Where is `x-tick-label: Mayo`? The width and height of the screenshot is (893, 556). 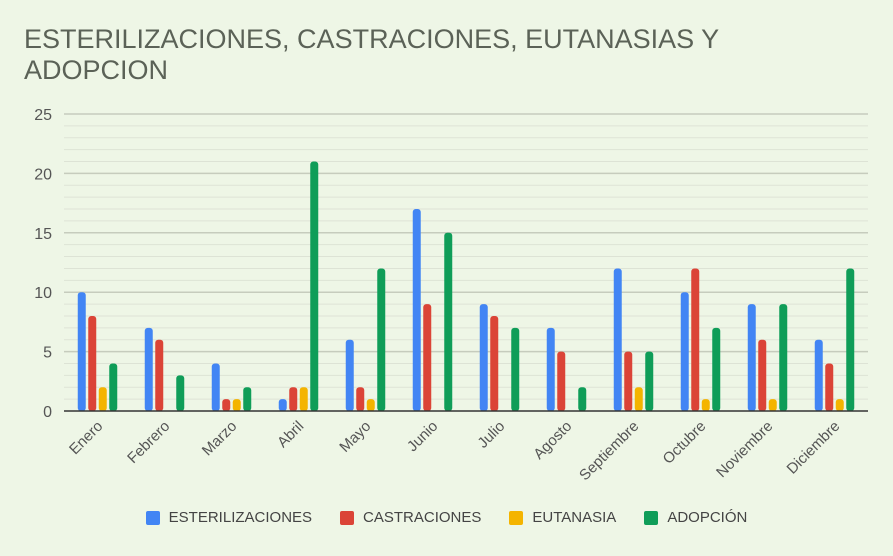 x-tick-label: Mayo is located at coordinates (355, 437).